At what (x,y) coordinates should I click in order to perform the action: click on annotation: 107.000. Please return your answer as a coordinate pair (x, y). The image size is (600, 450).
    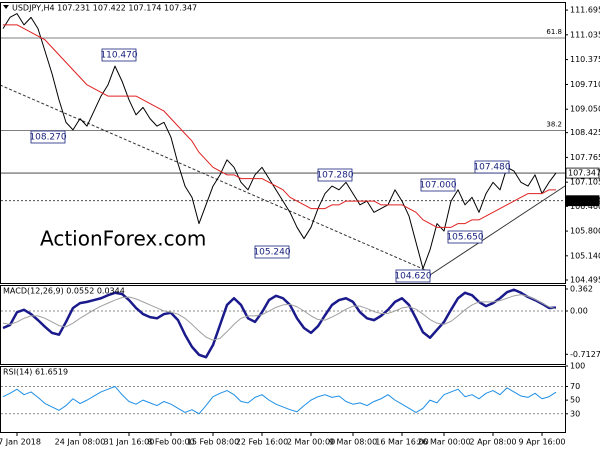
    Looking at the image, I should click on (437, 186).